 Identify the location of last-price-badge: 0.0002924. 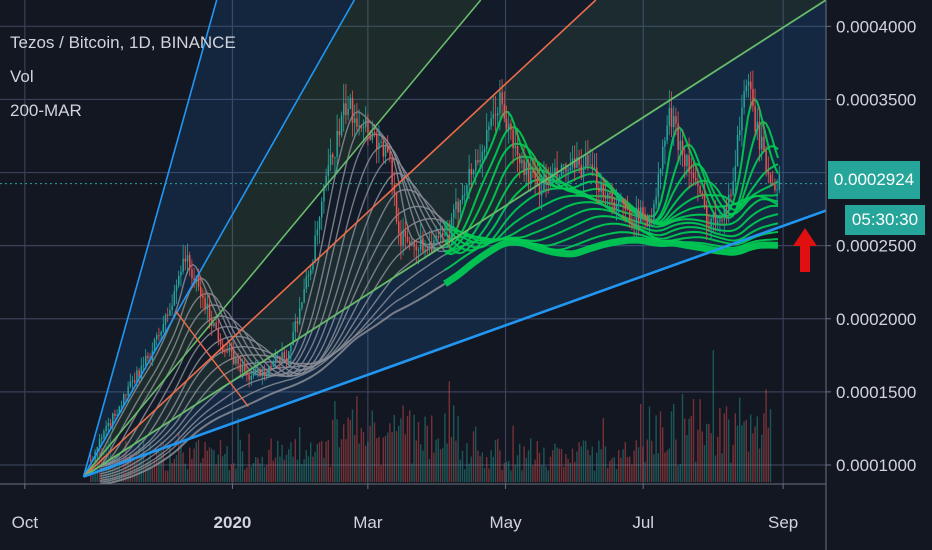
(874, 180).